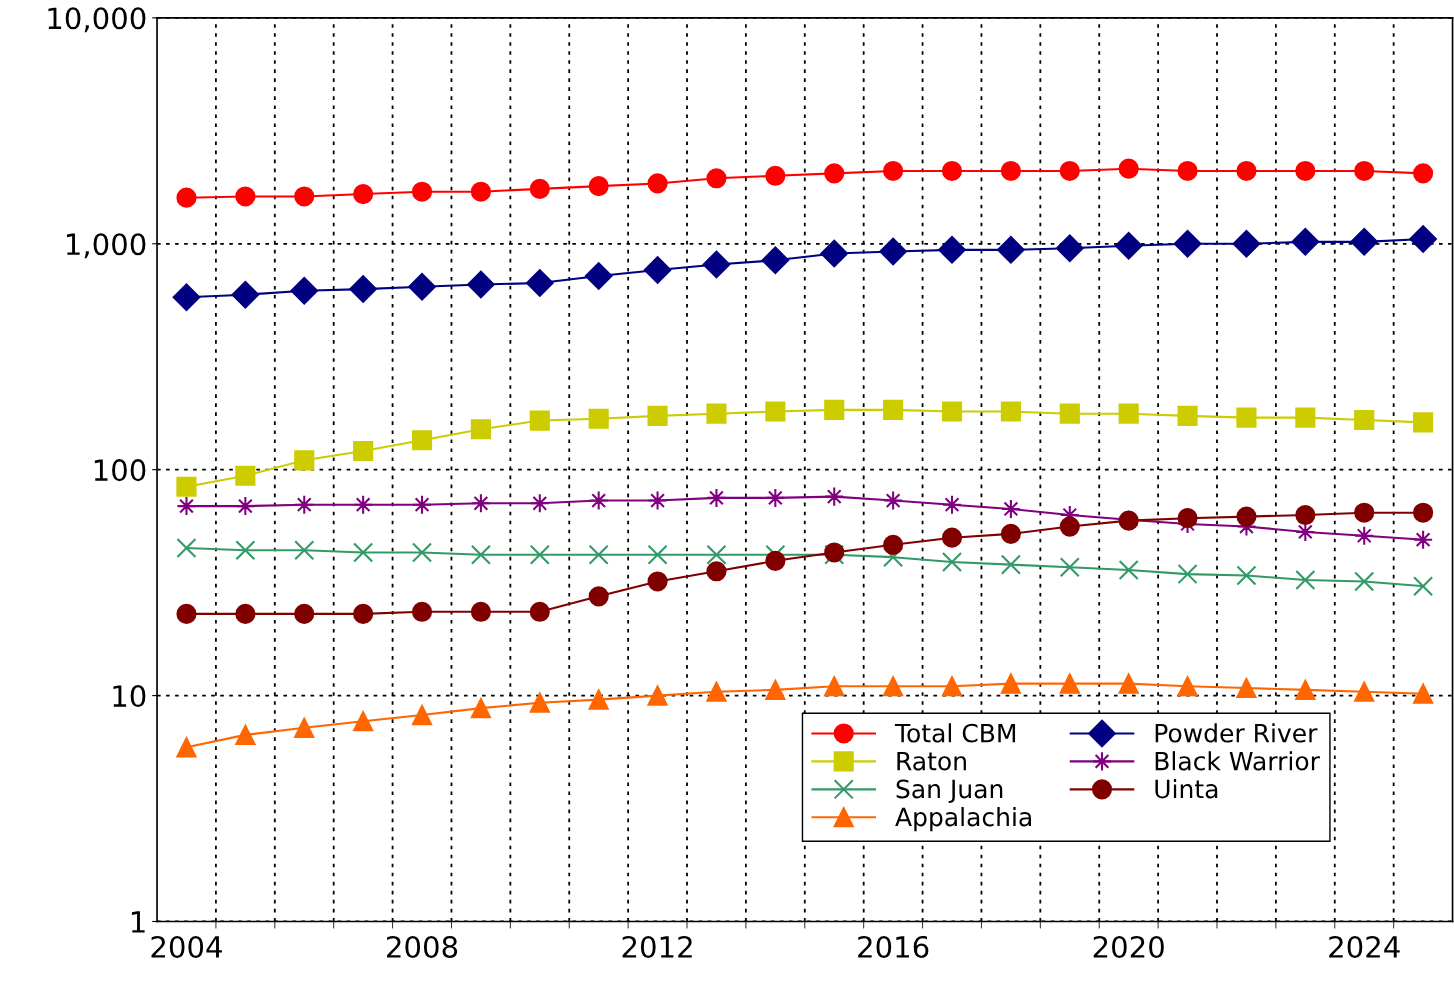  Describe the element at coordinates (893, 946) in the screenshot. I see `x-tick-label: 2016` at that location.